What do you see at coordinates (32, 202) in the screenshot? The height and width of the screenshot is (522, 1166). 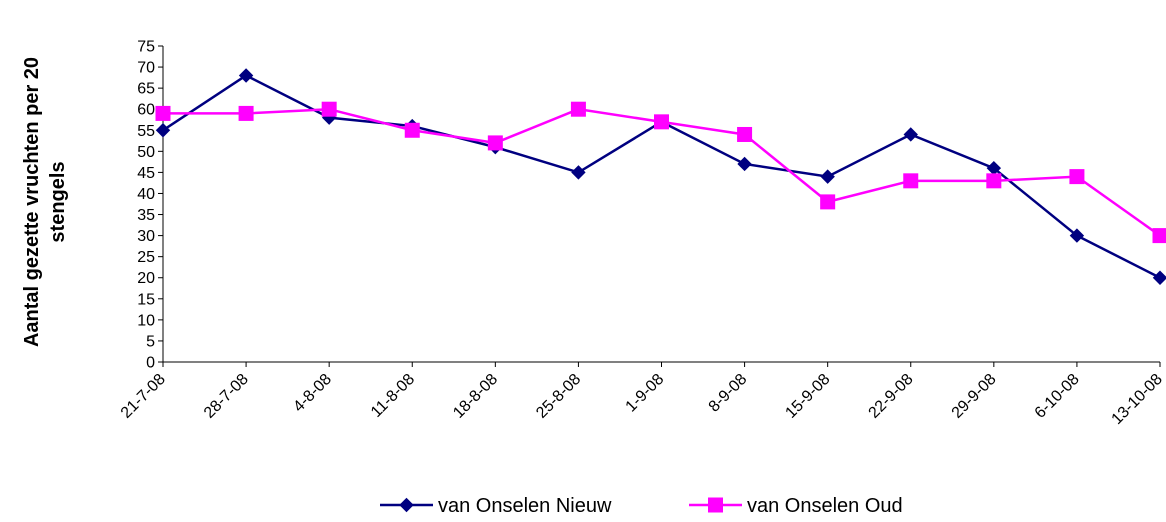 I see `y-axis-title-line-1: Aantal gezette vruchten per 20` at bounding box center [32, 202].